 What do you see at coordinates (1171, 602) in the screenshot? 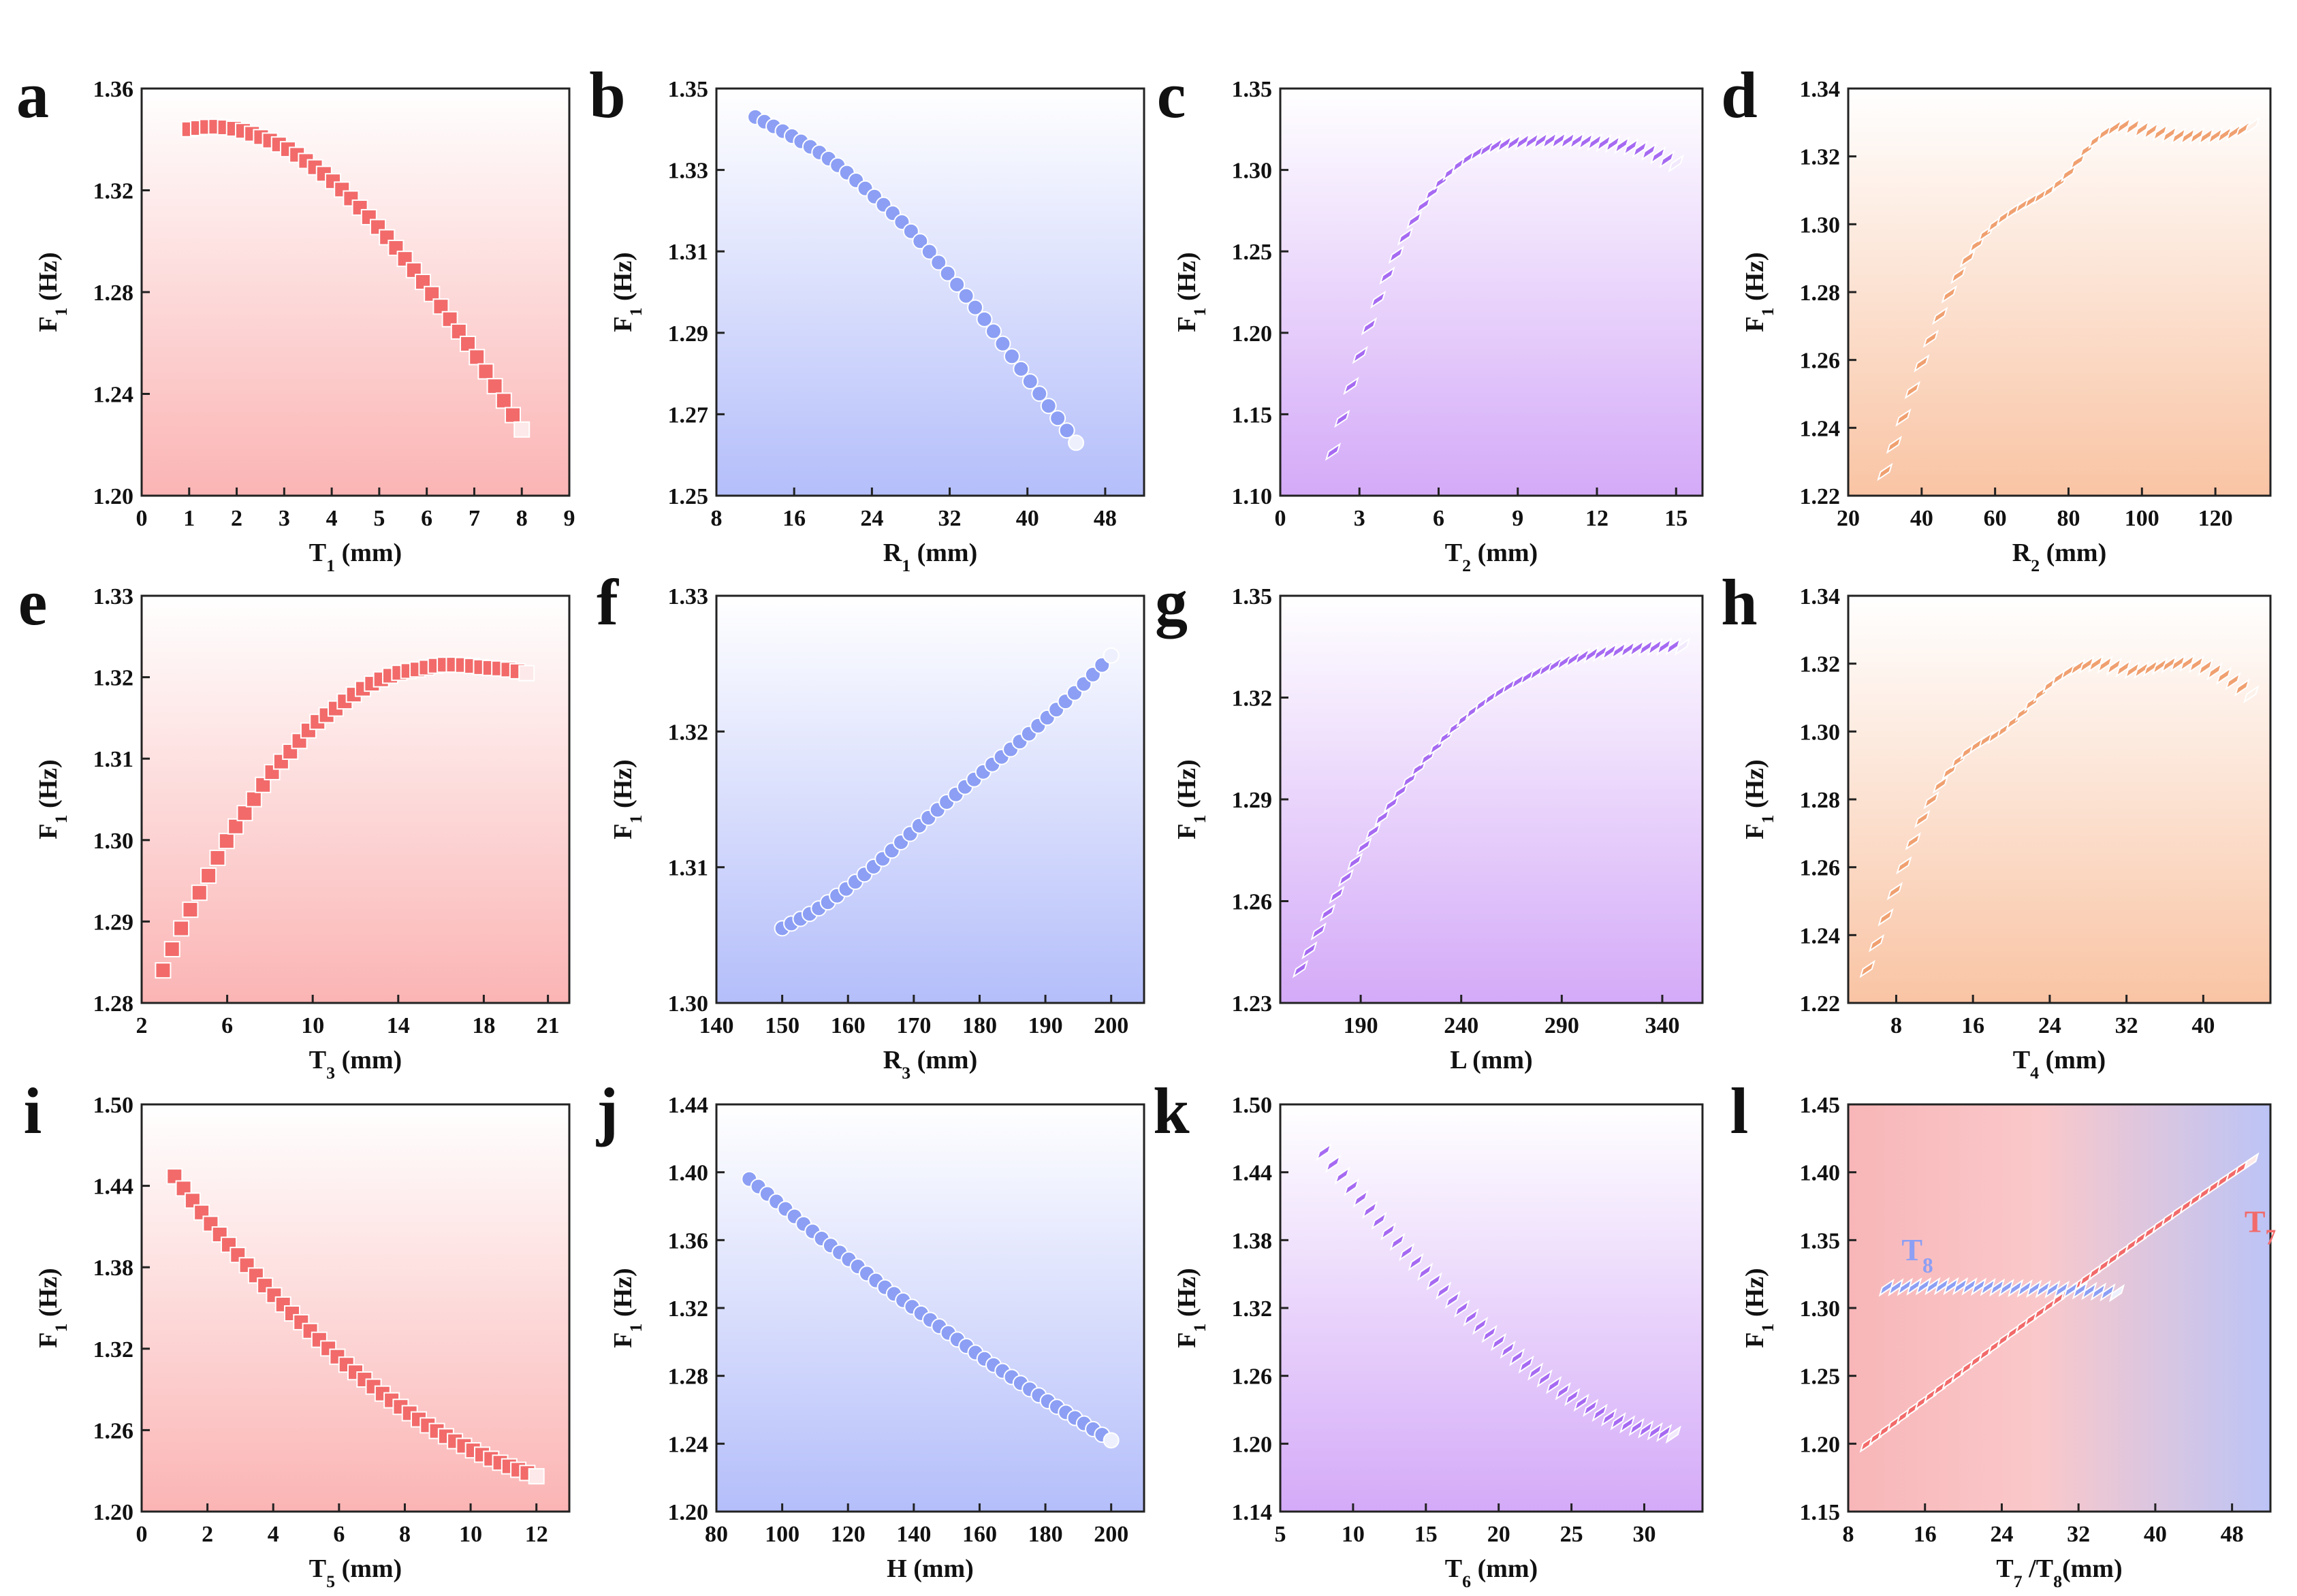
I see `panel-letter: g` at bounding box center [1171, 602].